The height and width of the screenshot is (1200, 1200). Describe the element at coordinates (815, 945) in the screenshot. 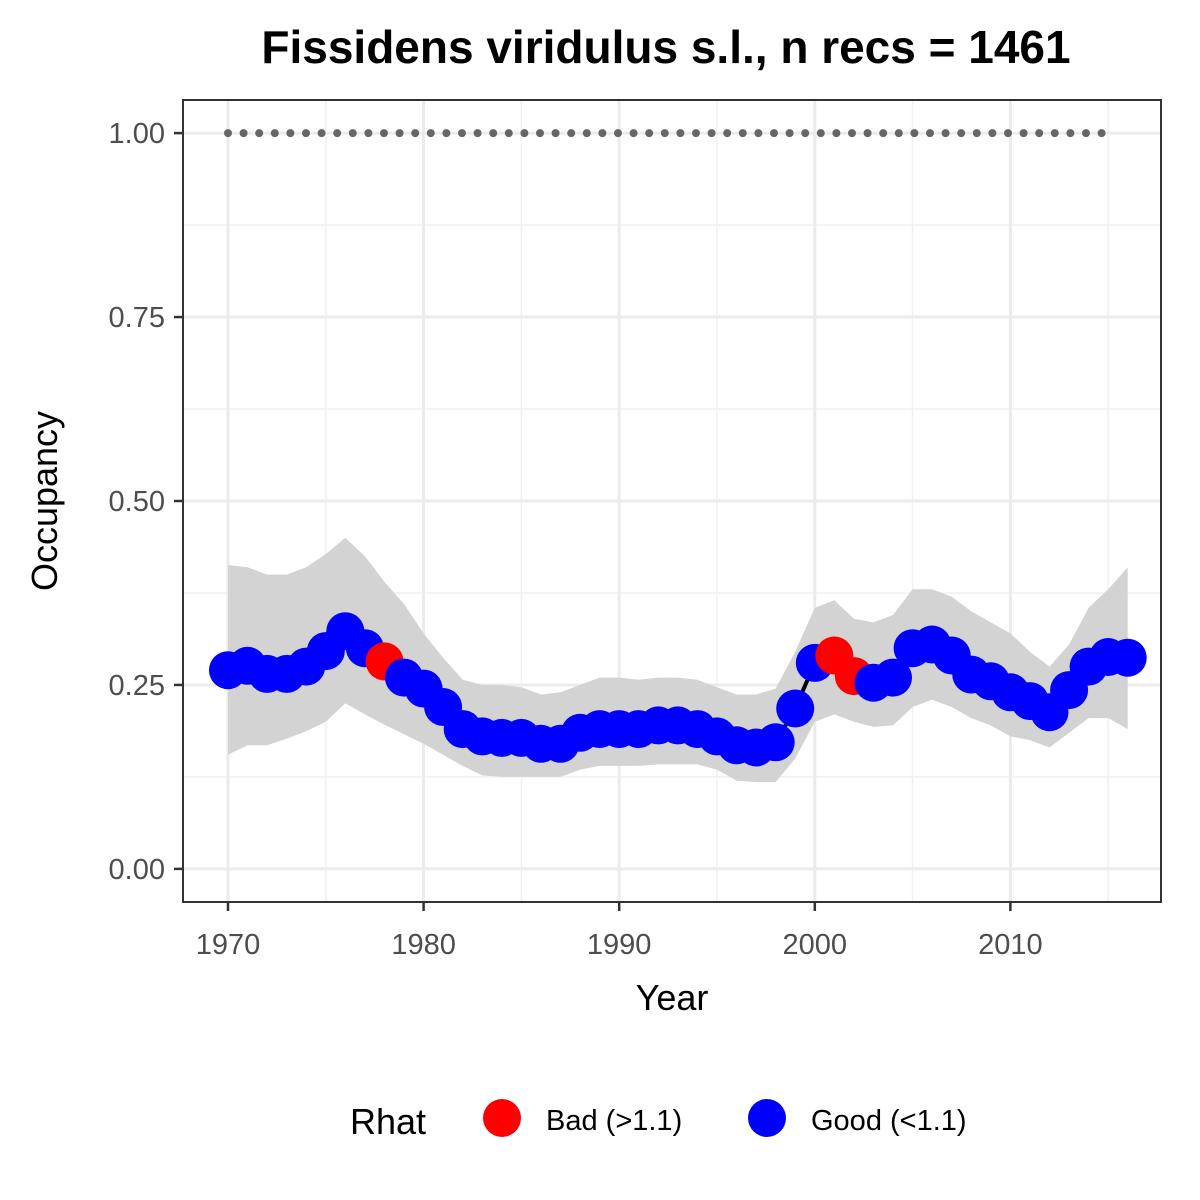

I see `x-tick-label: 2000` at that location.